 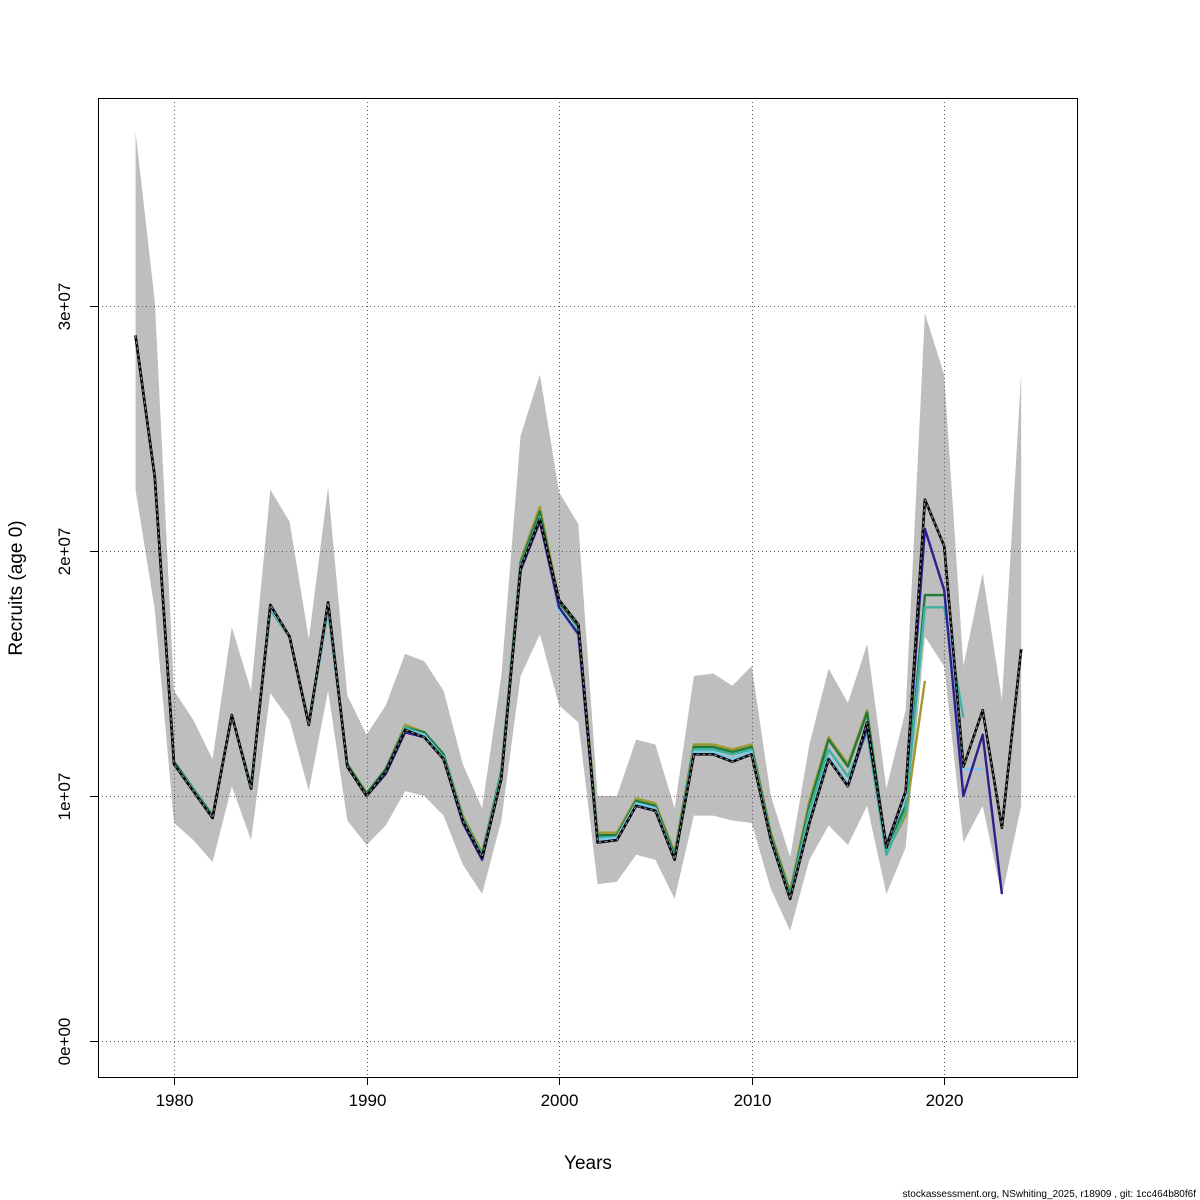 What do you see at coordinates (945, 1100) in the screenshot?
I see `x-tick-label: 2020` at bounding box center [945, 1100].